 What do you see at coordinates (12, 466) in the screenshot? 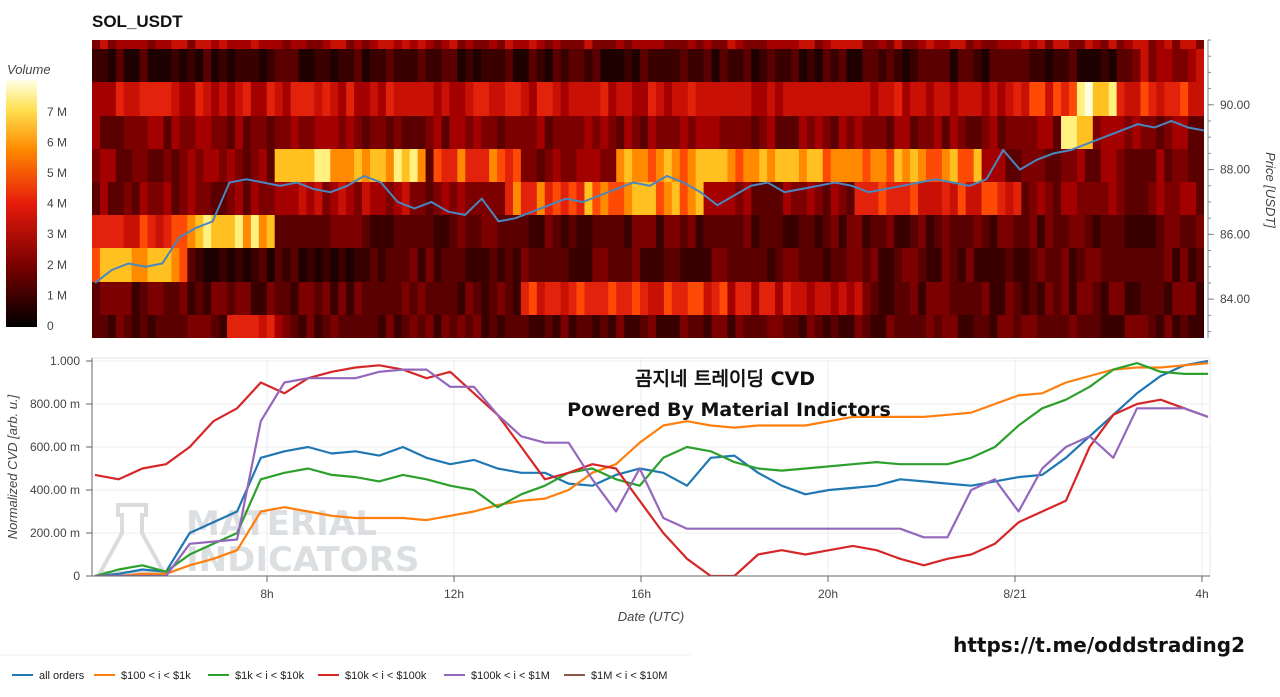
I see `cvd-y-axis-label: Normalized CVD [arb. u.]` at bounding box center [12, 466].